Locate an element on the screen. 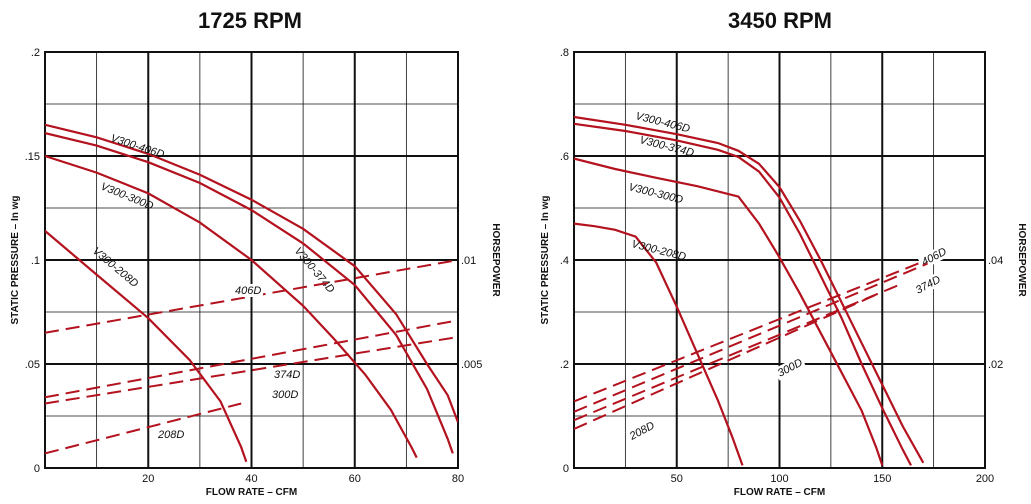  x-tick-label: 150 is located at coordinates (882, 479).